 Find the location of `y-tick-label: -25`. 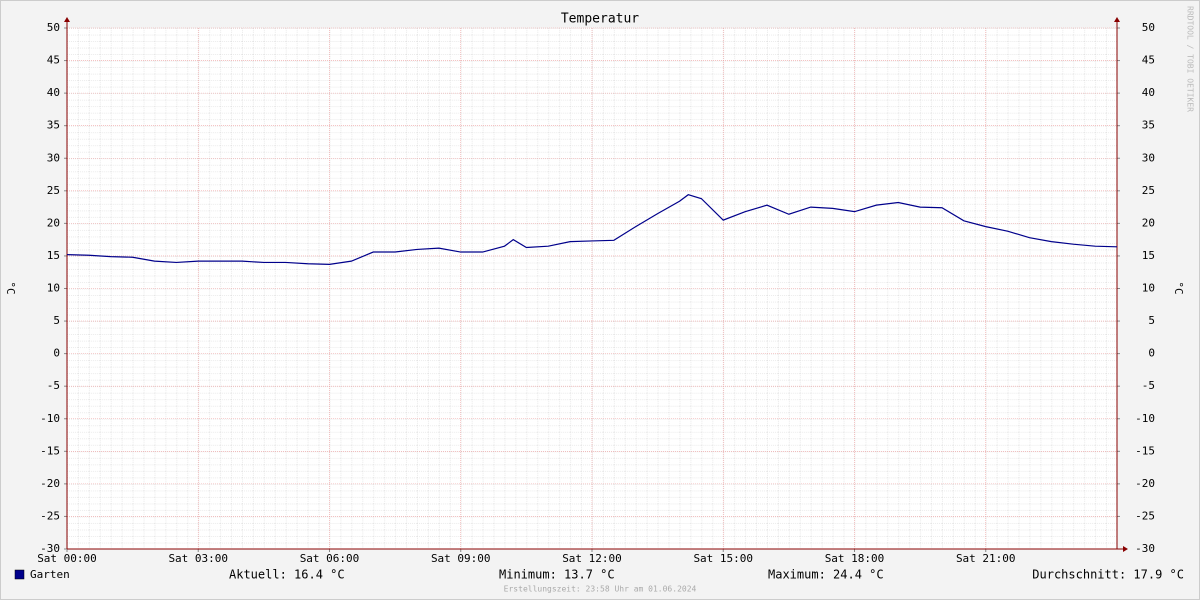

y-tick-label: -25 is located at coordinates (50, 515).